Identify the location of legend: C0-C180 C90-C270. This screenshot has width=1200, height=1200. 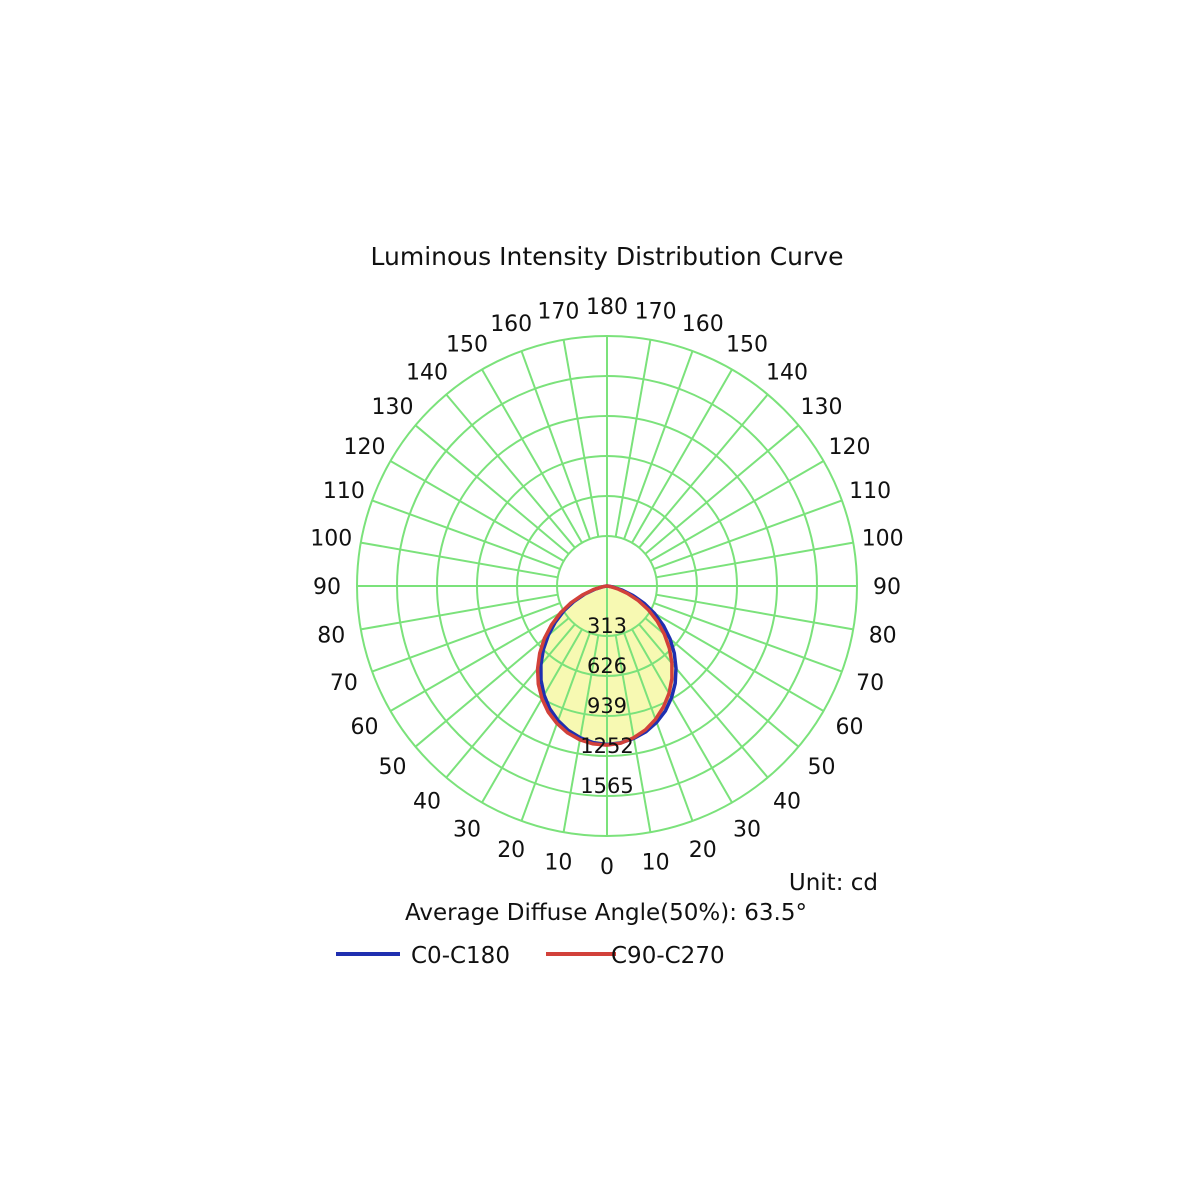
(530, 956).